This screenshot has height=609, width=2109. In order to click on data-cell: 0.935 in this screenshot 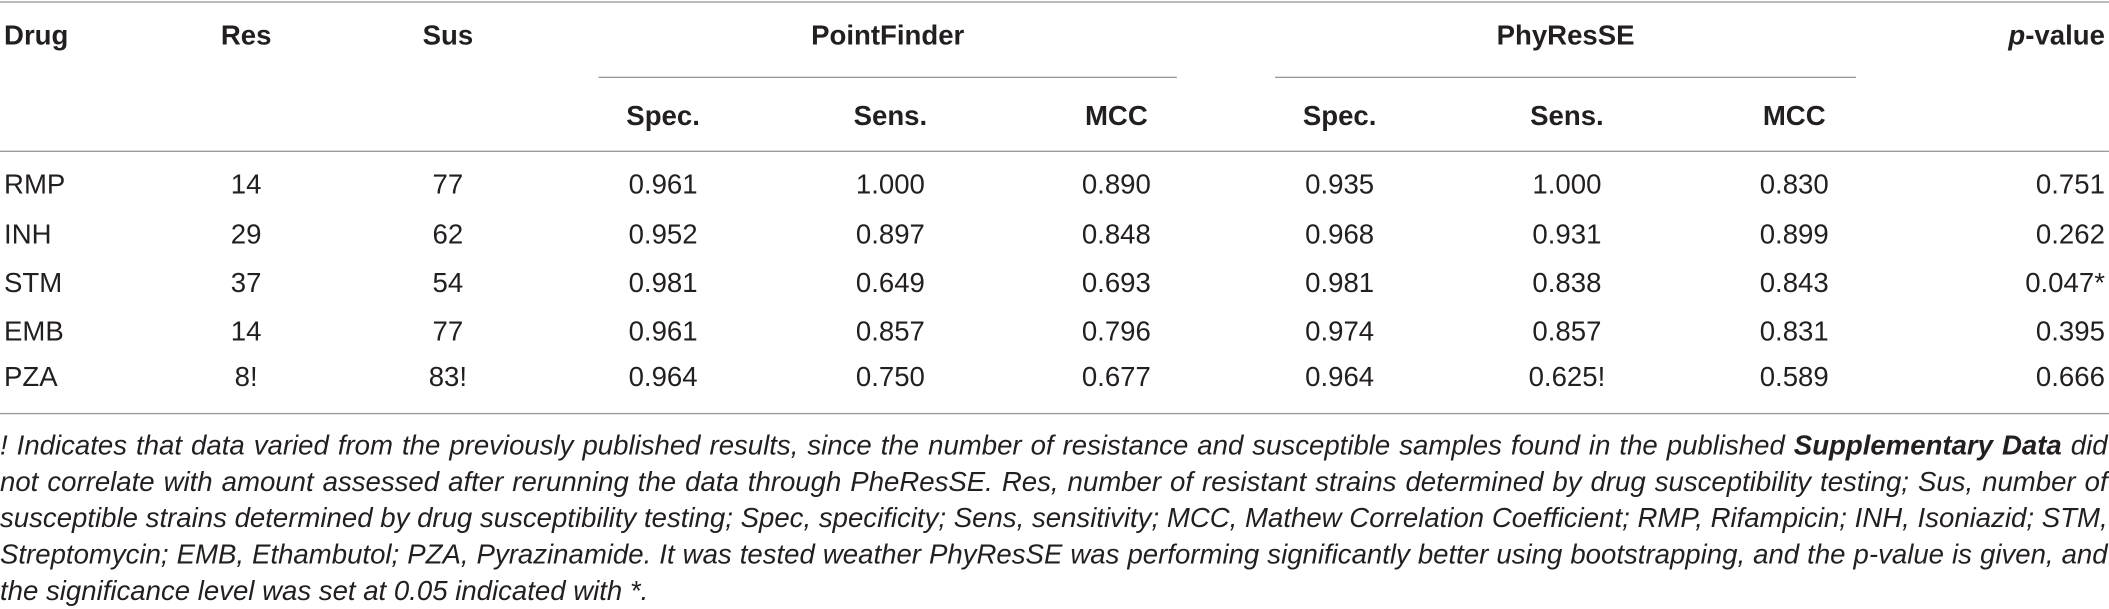, I will do `click(1340, 185)`.